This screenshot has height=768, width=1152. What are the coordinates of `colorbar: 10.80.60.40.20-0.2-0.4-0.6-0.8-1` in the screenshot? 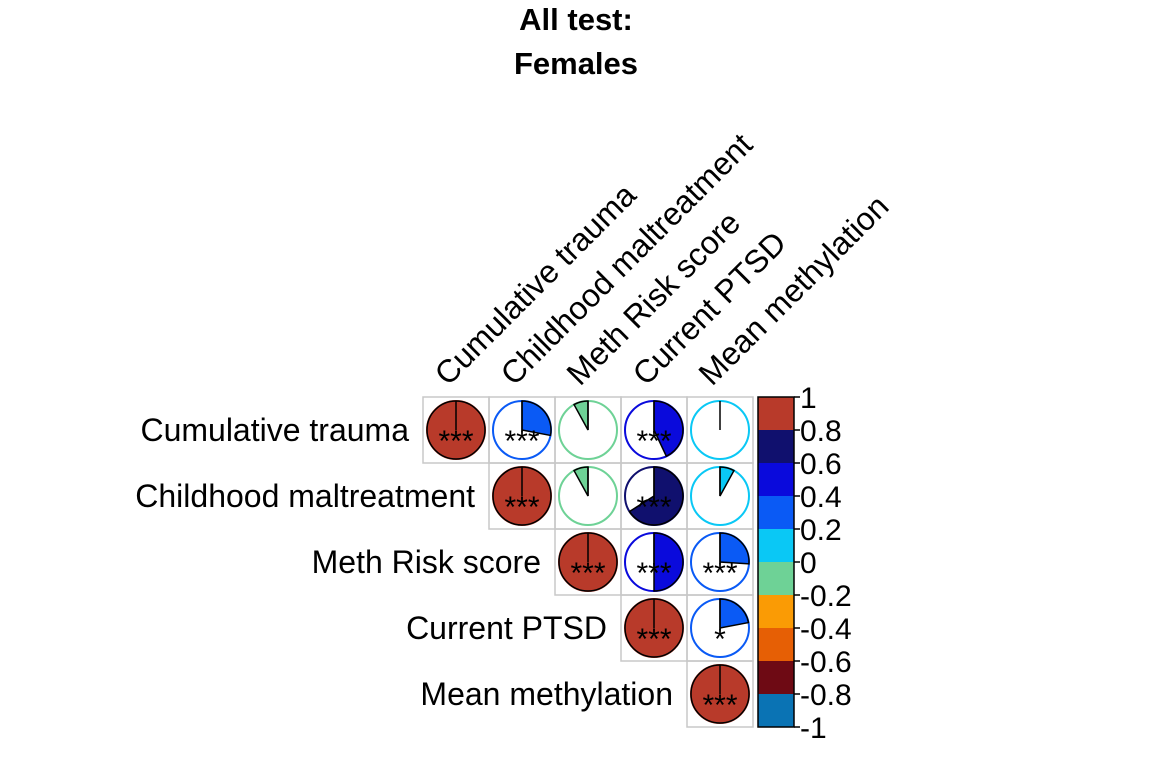 It's located at (804, 563).